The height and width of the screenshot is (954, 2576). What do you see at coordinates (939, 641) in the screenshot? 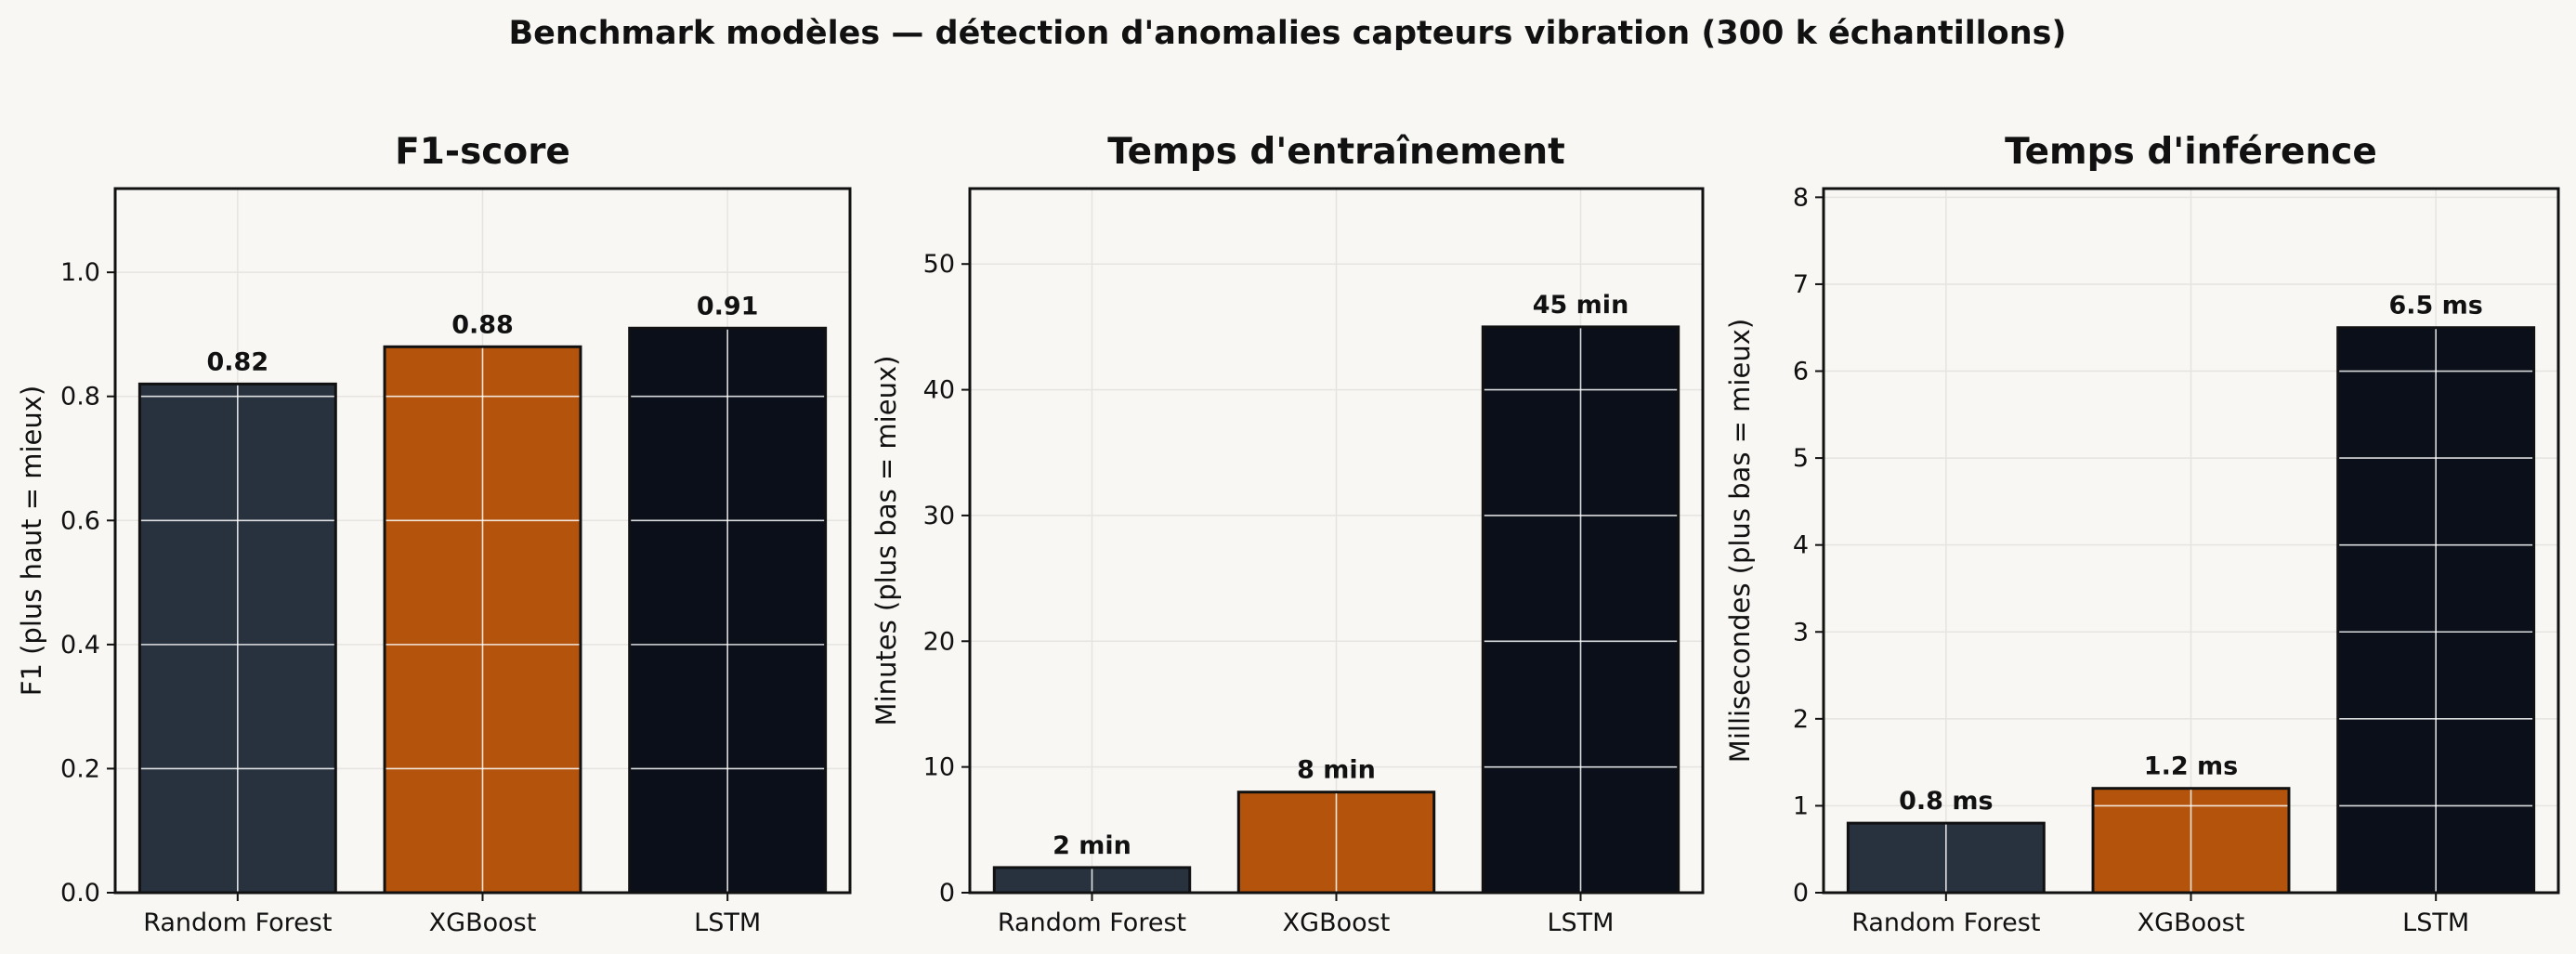
I see `y-tick-label: 20` at bounding box center [939, 641].